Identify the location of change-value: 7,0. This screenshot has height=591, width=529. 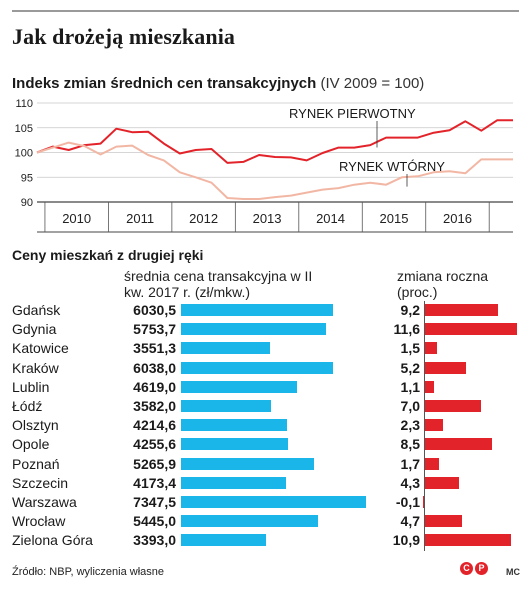
(410, 405).